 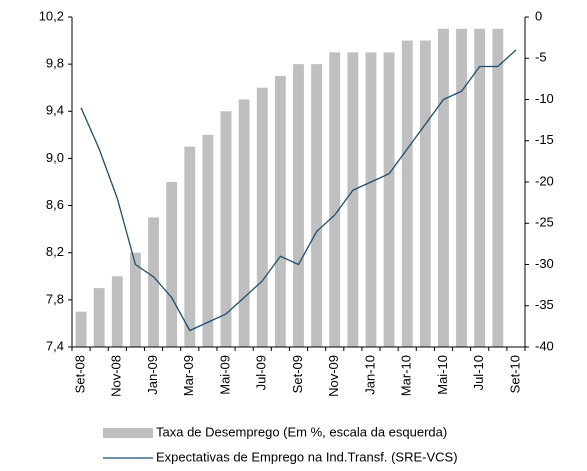 What do you see at coordinates (51, 15) in the screenshot?
I see `y-tick-label: 10,2` at bounding box center [51, 15].